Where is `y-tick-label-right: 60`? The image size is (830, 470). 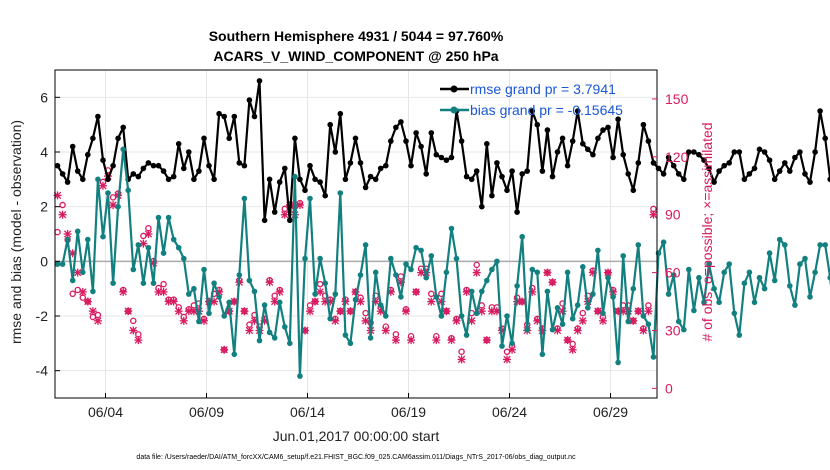 y-tick-label-right: 60 is located at coordinates (673, 273).